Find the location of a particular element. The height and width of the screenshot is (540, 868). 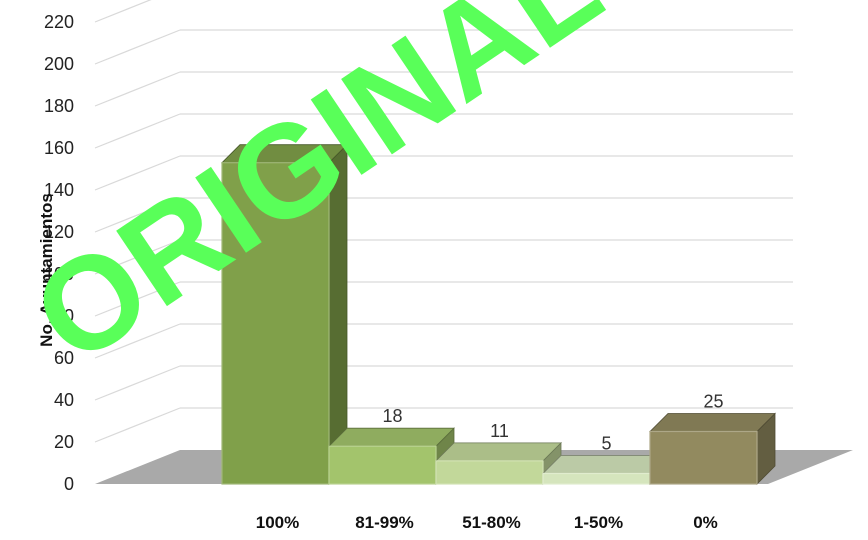

x-tick-label: 51-80% is located at coordinates (491, 522).